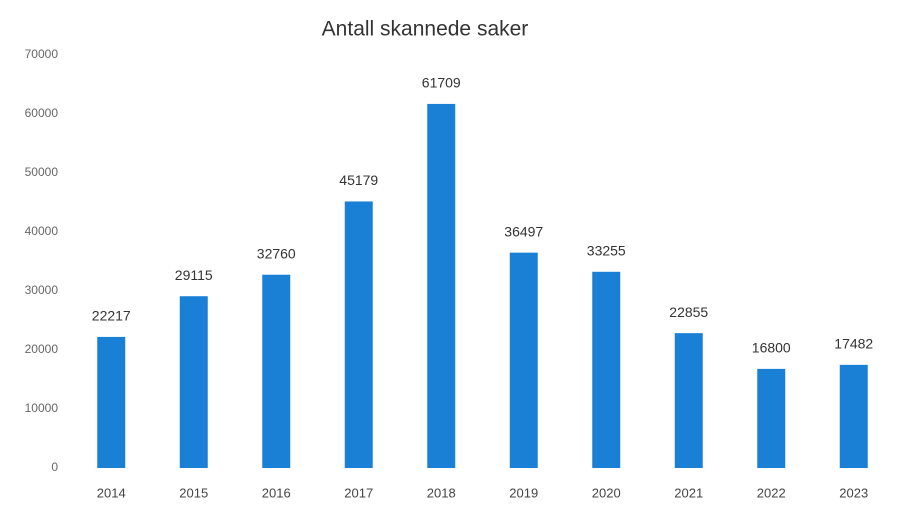 This screenshot has height=517, width=901. What do you see at coordinates (42, 408) in the screenshot?
I see `y-tick-label: 10000` at bounding box center [42, 408].